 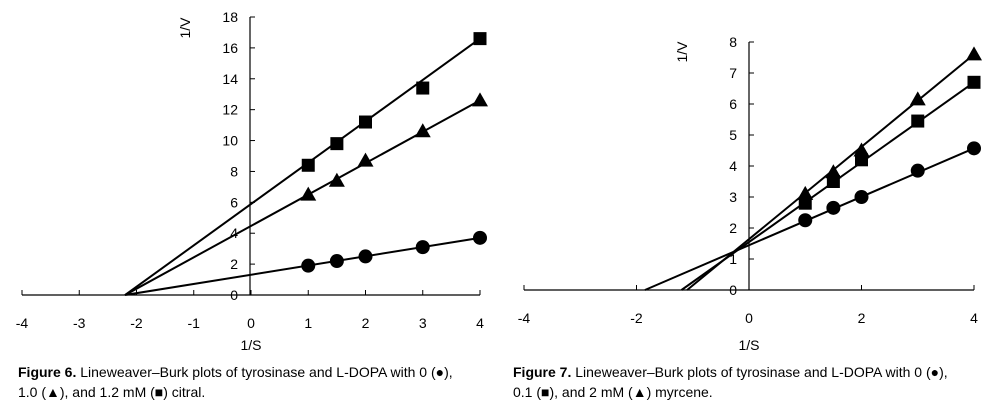 What do you see at coordinates (47, 372) in the screenshot?
I see `figure-6-caption-label: Figure 6.` at bounding box center [47, 372].